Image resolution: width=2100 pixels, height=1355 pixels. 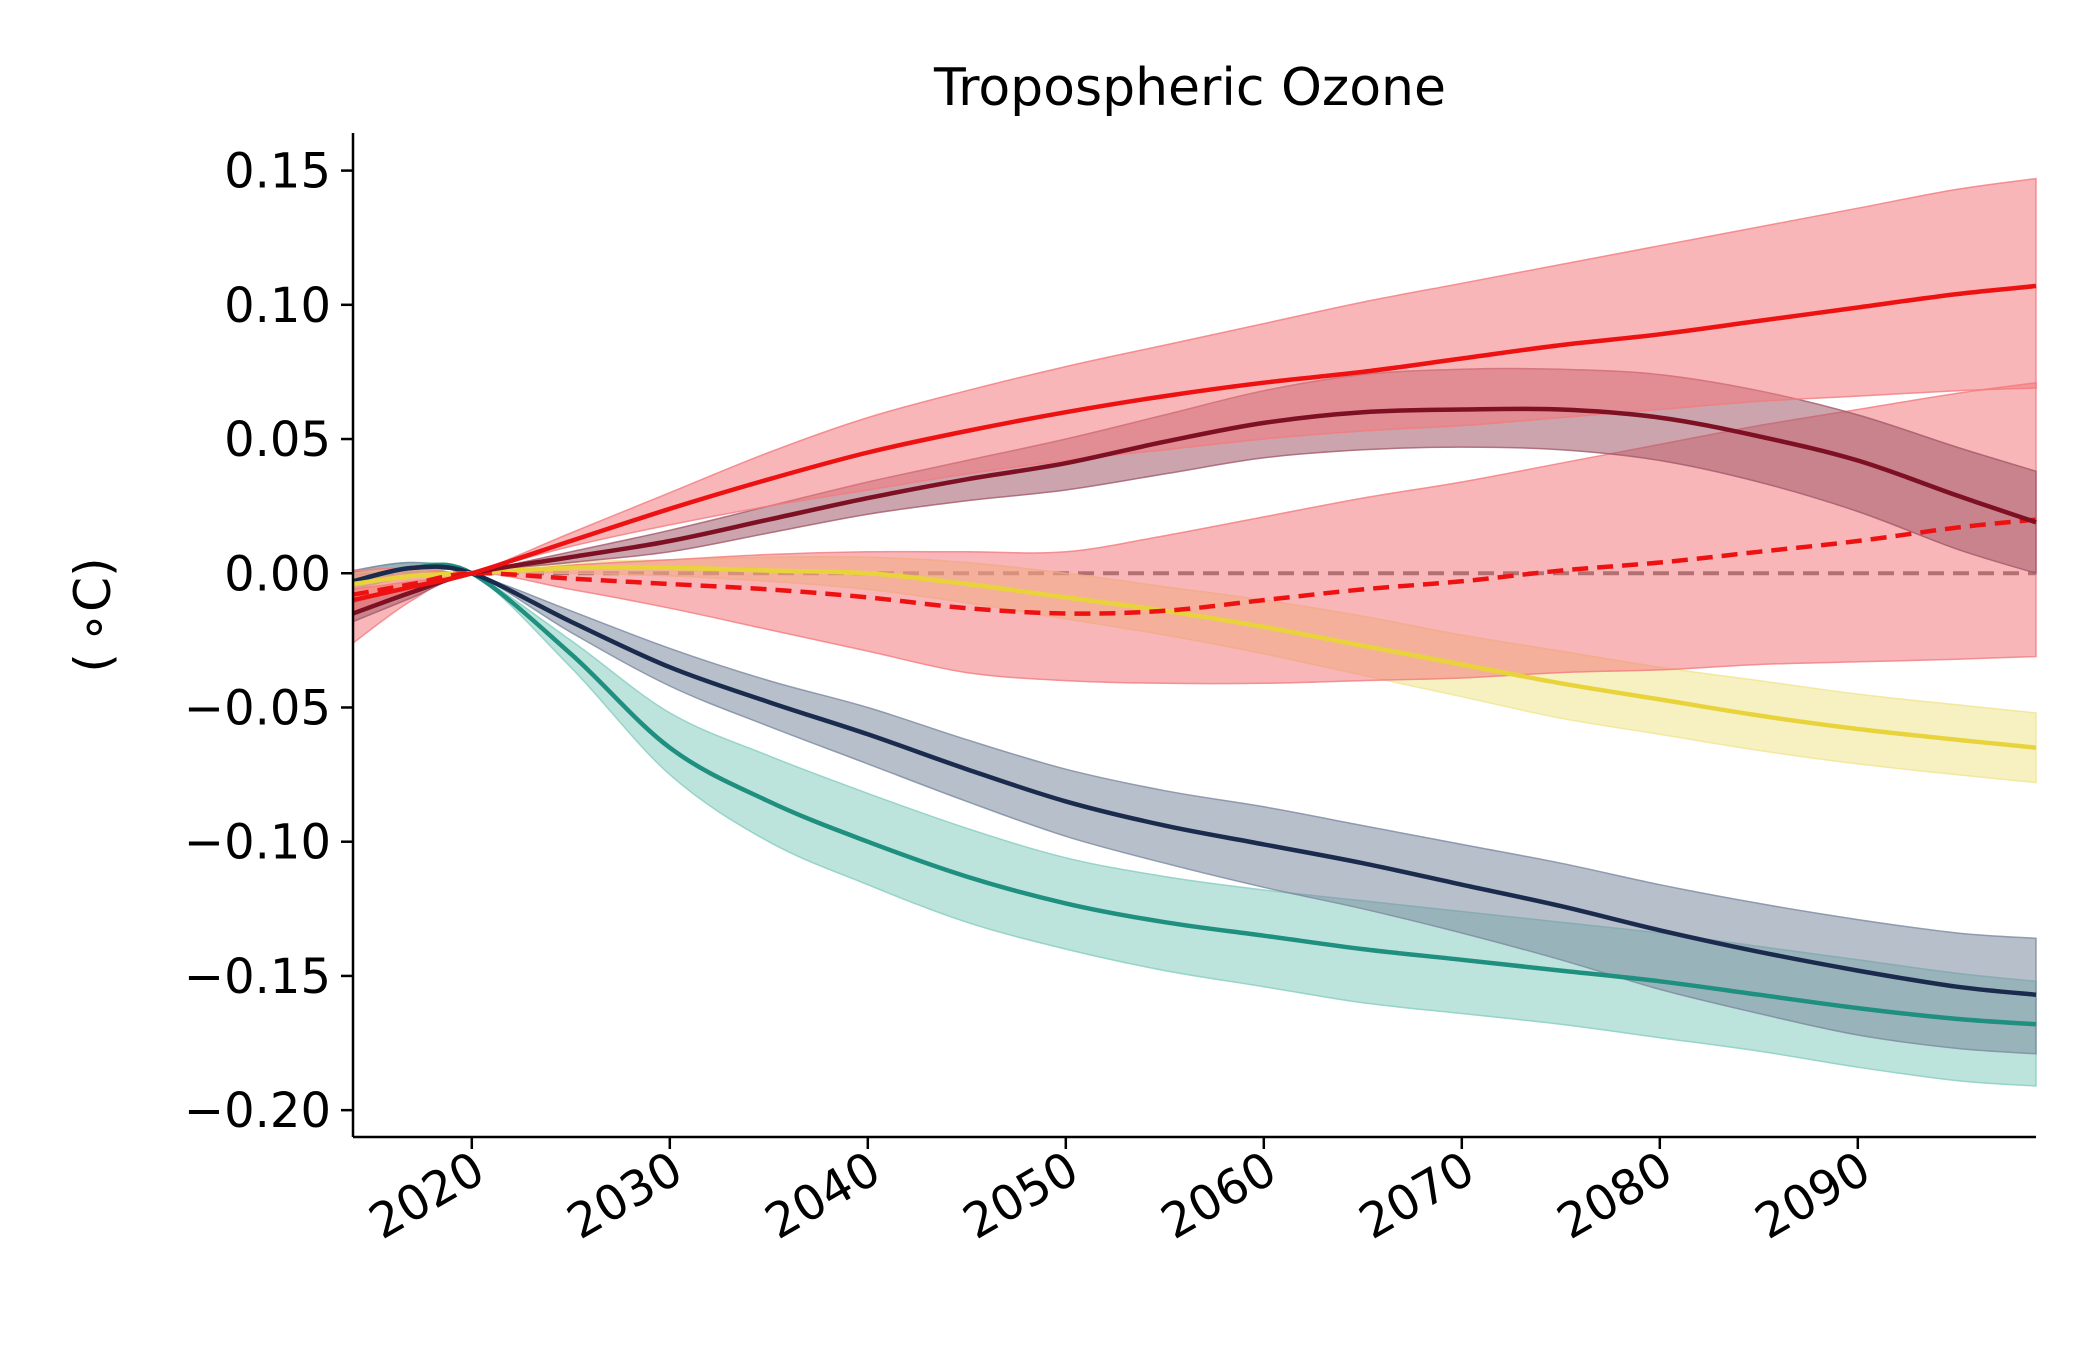 What do you see at coordinates (257, 1111) in the screenshot?
I see `y-tick-label: −0.20` at bounding box center [257, 1111].